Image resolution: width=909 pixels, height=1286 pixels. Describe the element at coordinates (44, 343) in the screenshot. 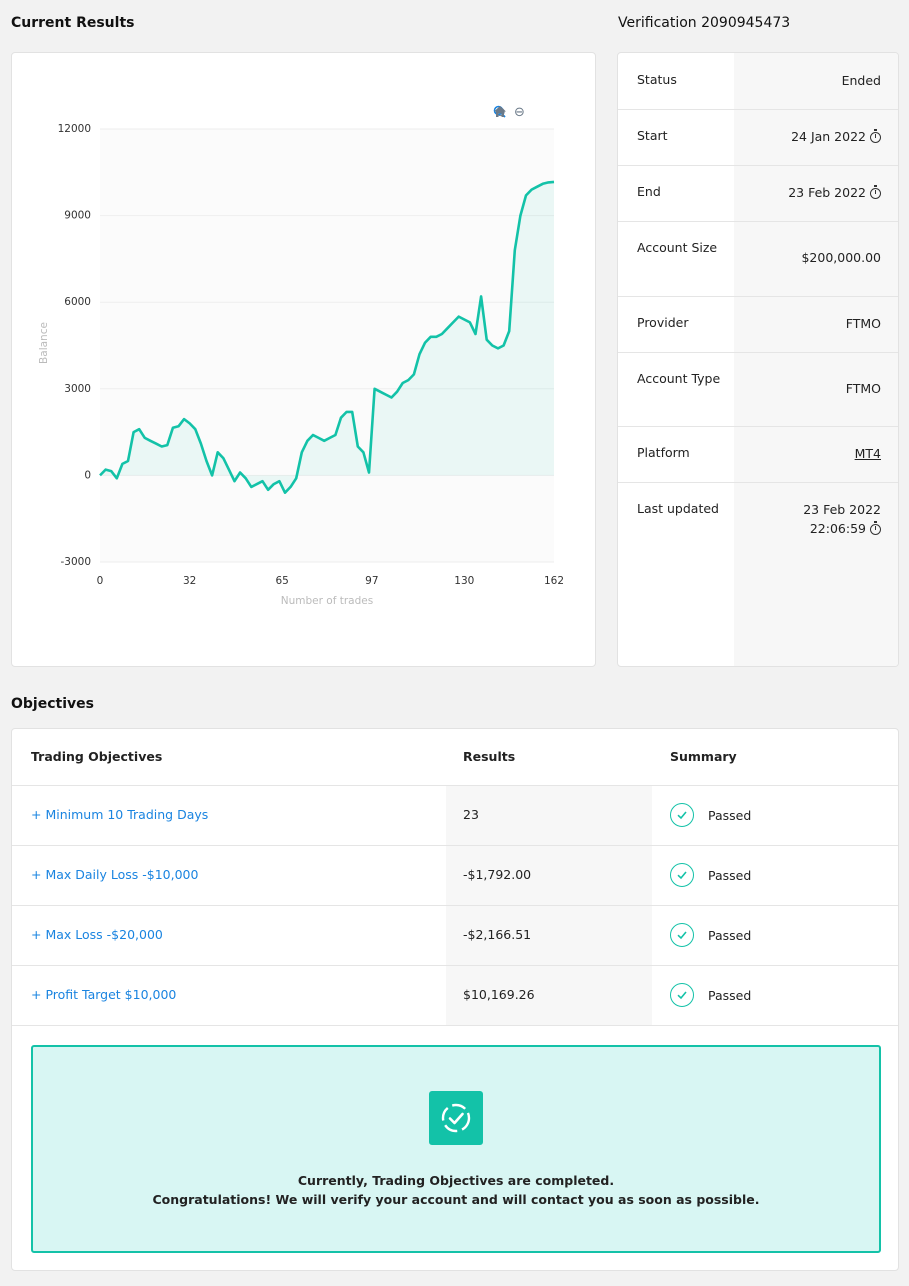

I see `y-axis-label: Balance` at that location.